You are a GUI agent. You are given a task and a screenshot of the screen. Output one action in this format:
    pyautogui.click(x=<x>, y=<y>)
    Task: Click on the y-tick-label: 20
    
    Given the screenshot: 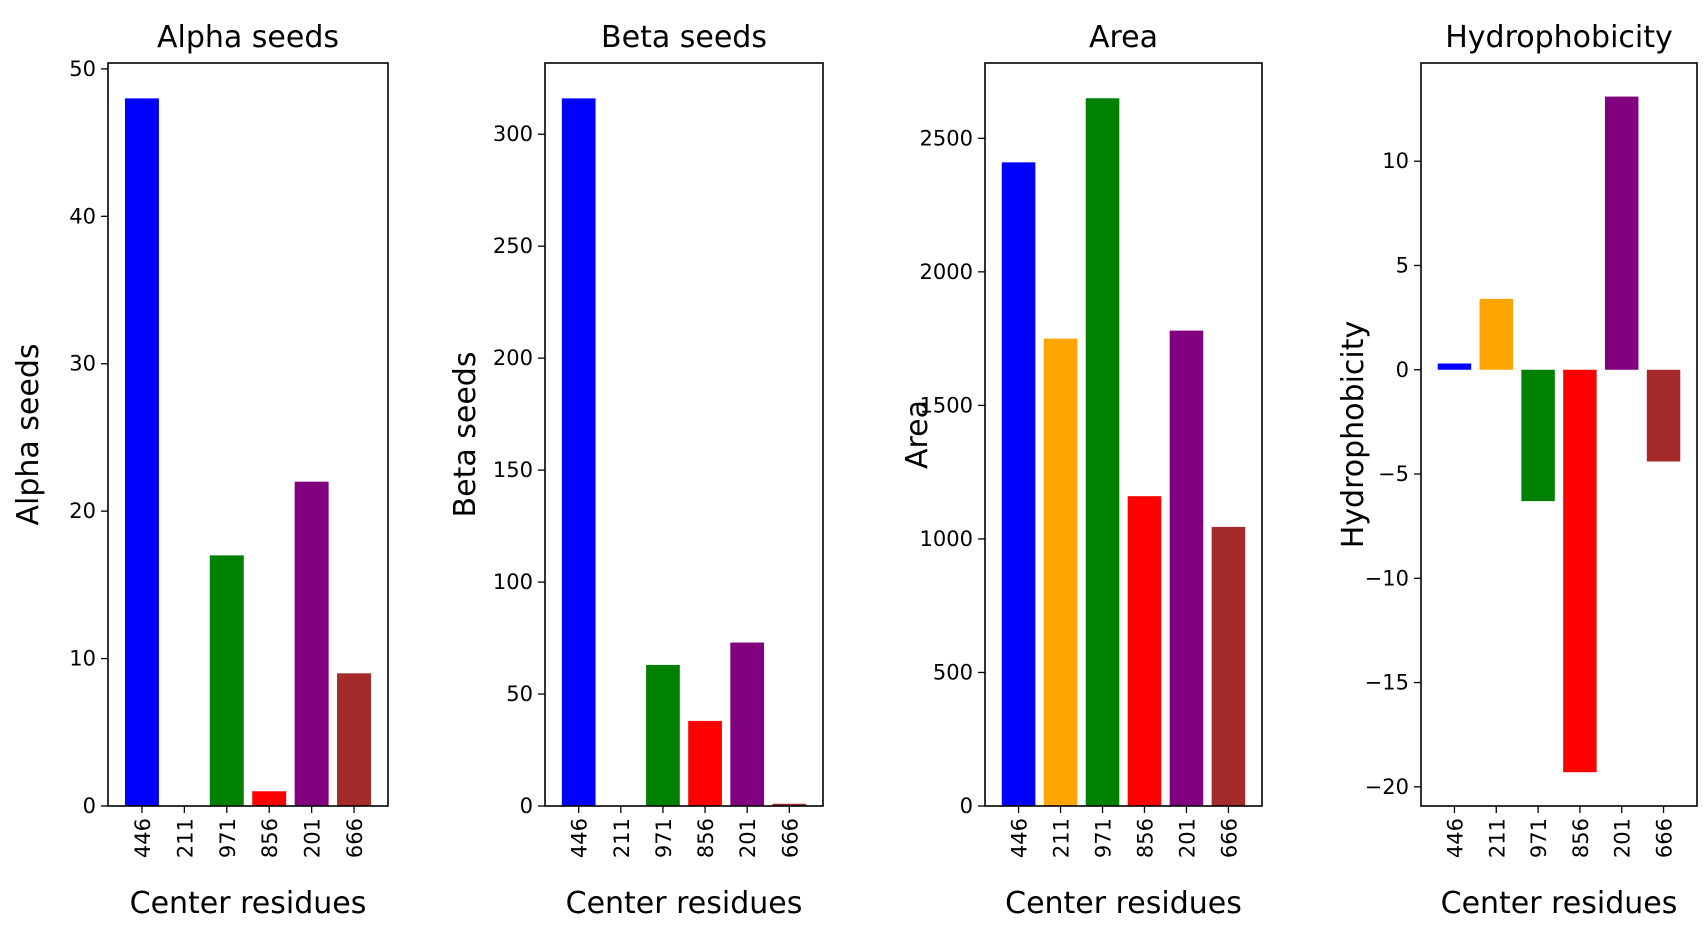 What is the action you would take?
    pyautogui.click(x=82, y=511)
    